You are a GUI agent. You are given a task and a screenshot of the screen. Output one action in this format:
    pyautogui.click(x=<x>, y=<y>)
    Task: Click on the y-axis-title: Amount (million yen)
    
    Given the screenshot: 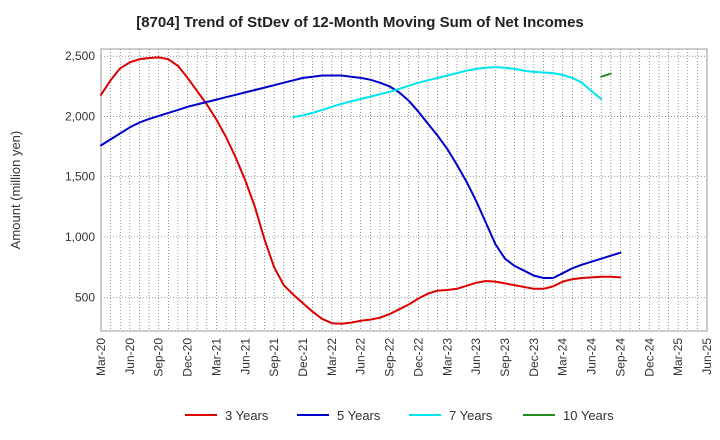 What is the action you would take?
    pyautogui.click(x=15, y=190)
    